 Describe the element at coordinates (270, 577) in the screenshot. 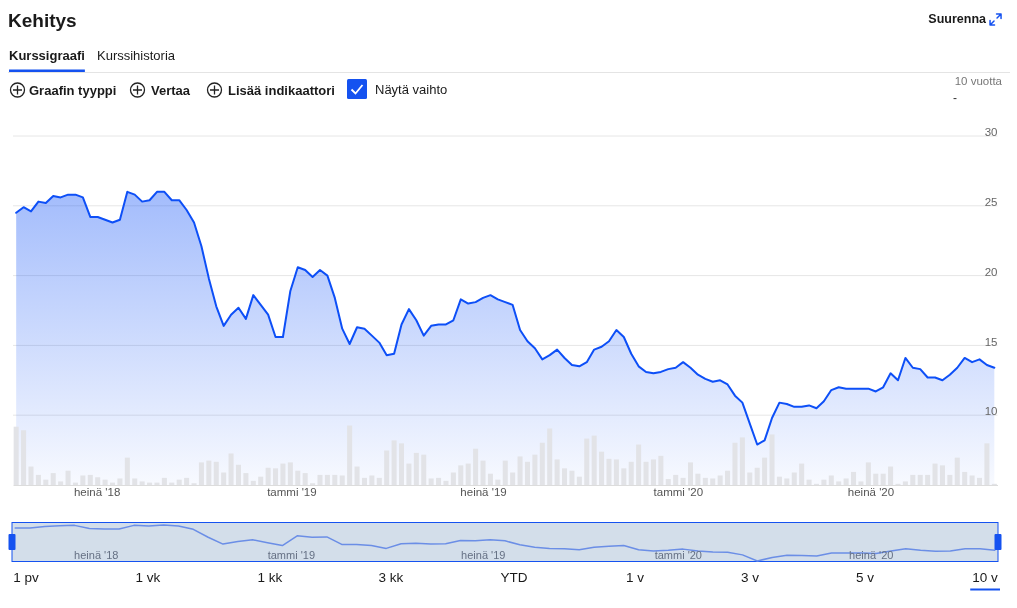

I see `text: 1 kk` at that location.